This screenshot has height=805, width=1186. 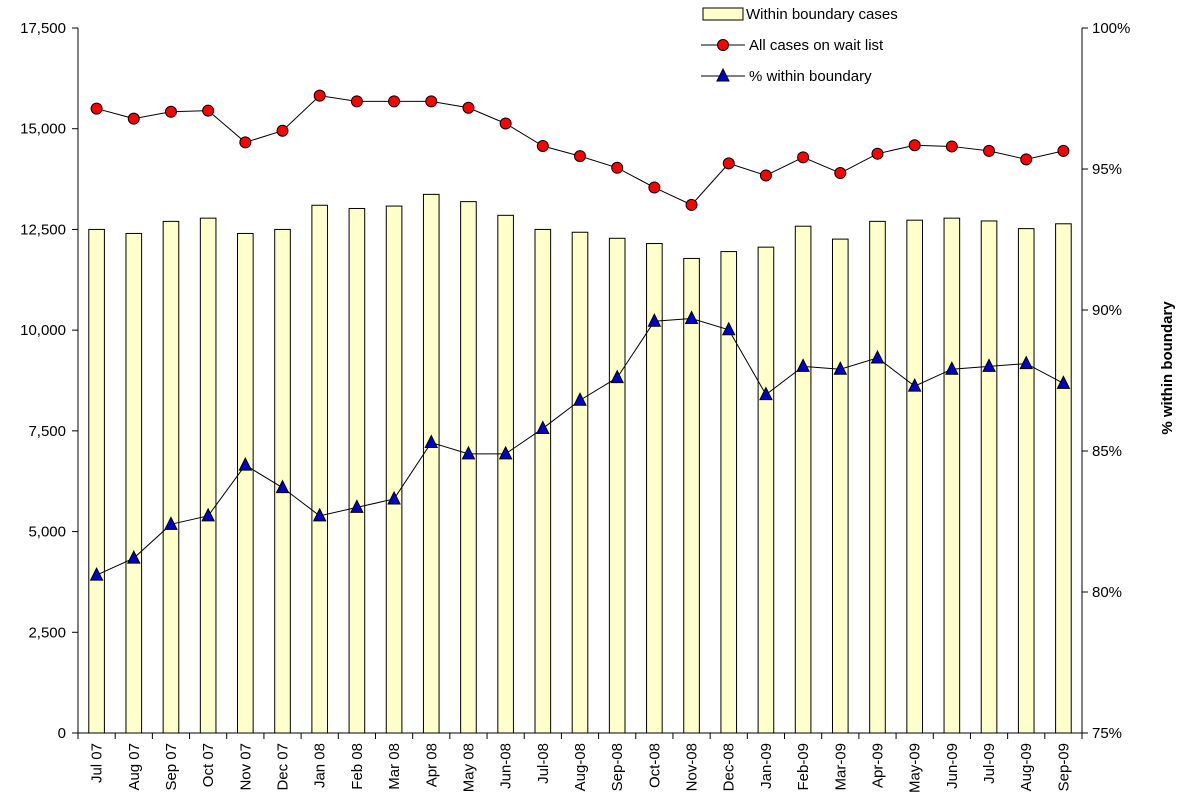 I want to click on x-tick-label: Jan-09, so click(x=766, y=766).